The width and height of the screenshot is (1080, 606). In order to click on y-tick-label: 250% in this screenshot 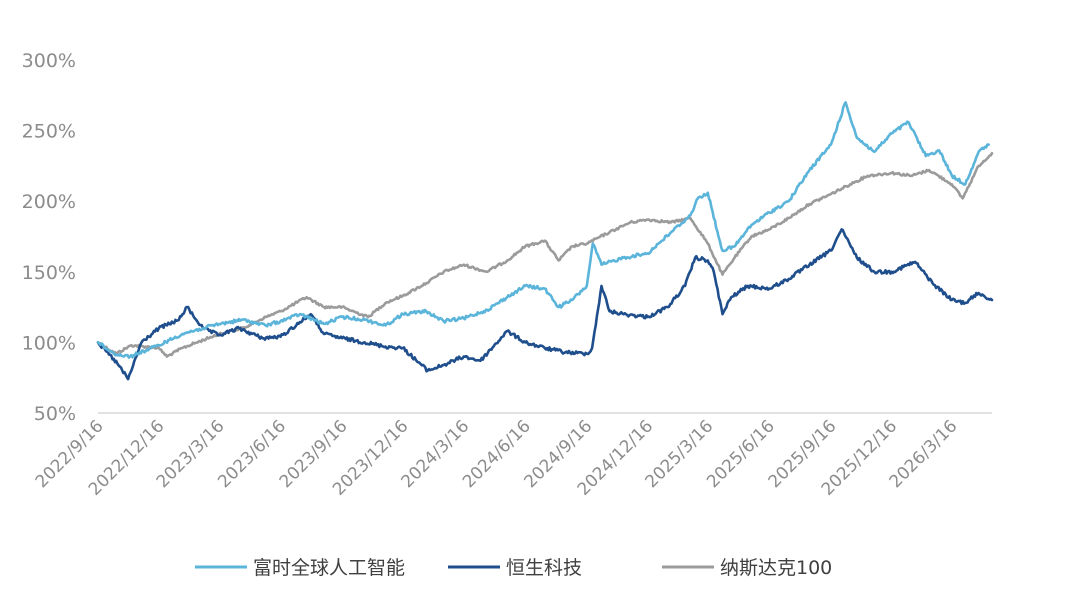, I will do `click(49, 132)`.